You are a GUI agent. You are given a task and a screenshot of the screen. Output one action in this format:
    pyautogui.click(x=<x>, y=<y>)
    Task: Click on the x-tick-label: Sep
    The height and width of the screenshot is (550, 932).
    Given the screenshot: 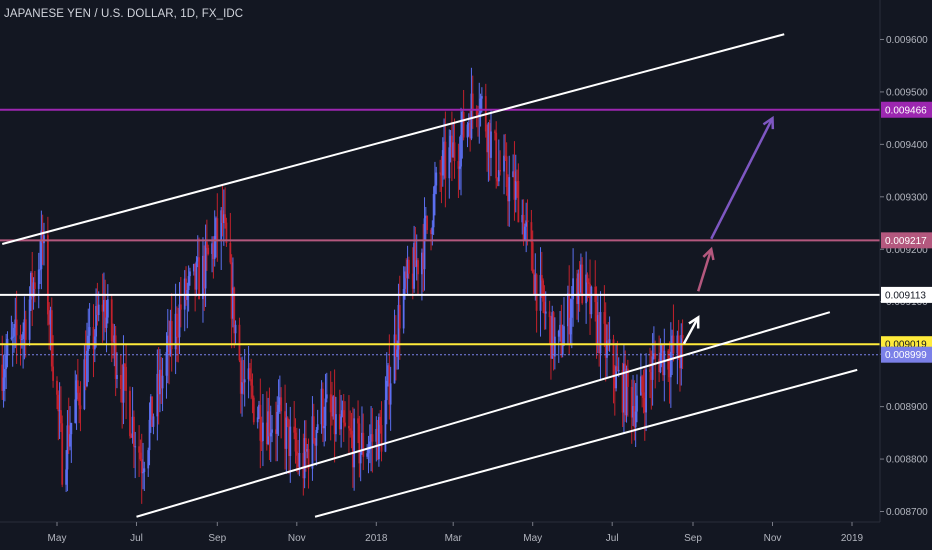 What is the action you would take?
    pyautogui.click(x=693, y=538)
    